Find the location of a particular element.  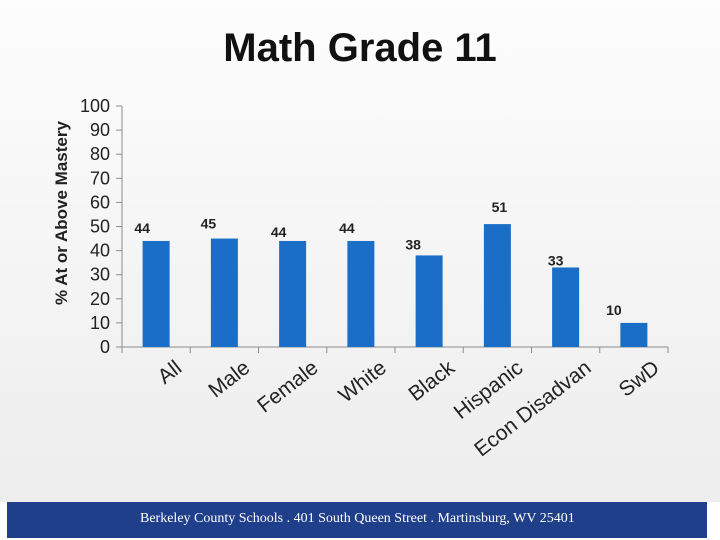

y-tick-label: 80 is located at coordinates (100, 154).